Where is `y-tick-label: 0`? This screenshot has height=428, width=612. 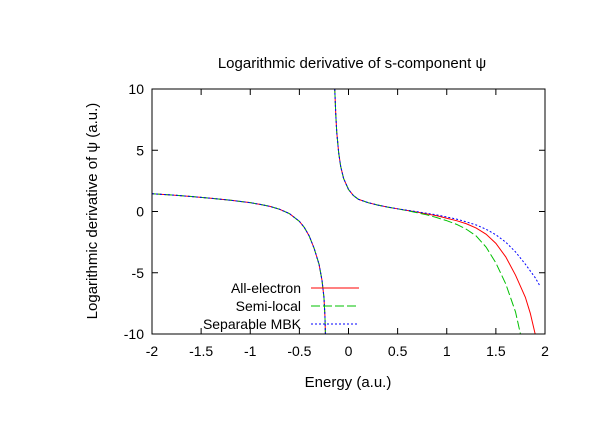
y-tick-label: 0 is located at coordinates (140, 212).